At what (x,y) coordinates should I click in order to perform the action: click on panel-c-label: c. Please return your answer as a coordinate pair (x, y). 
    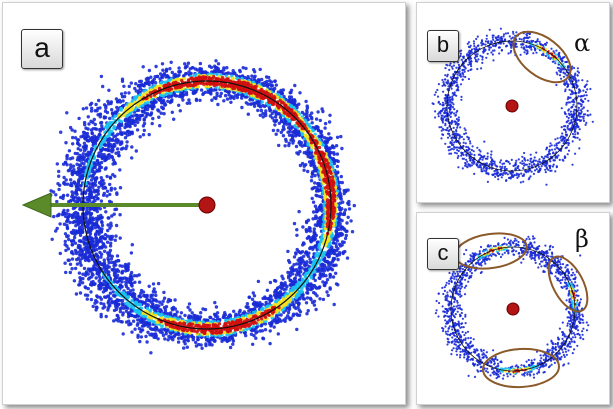
    Looking at the image, I should click on (443, 254).